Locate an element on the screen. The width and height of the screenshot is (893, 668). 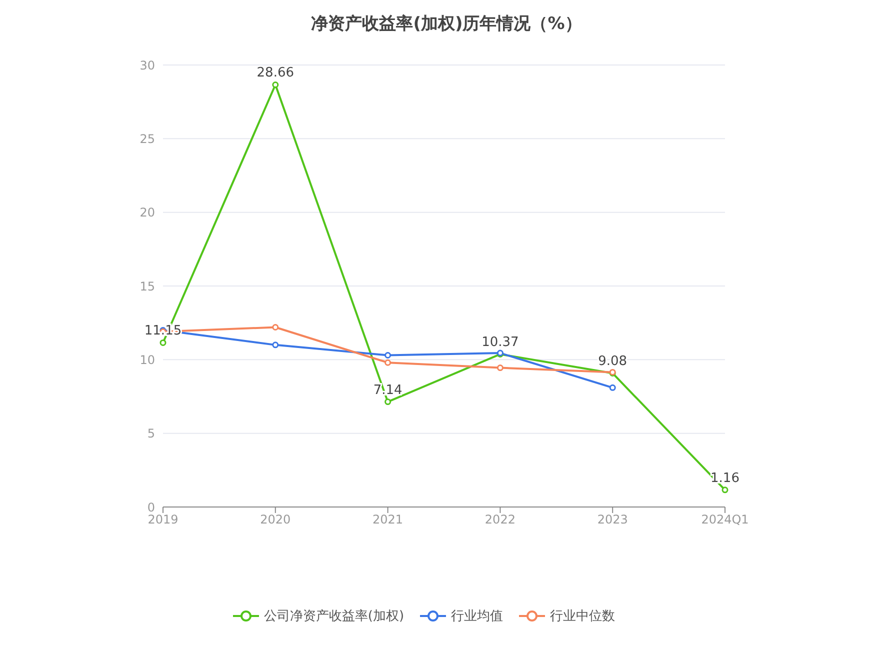
y-tick-label: 20 is located at coordinates (147, 213).